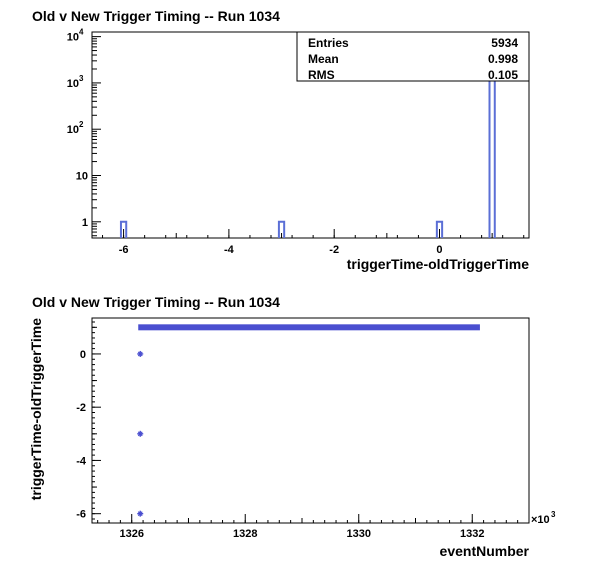 Image resolution: width=596 pixels, height=572 pixels. I want to click on stats-box: Entries 5934 Mean 0.998 RMS 0.105, so click(413, 56).